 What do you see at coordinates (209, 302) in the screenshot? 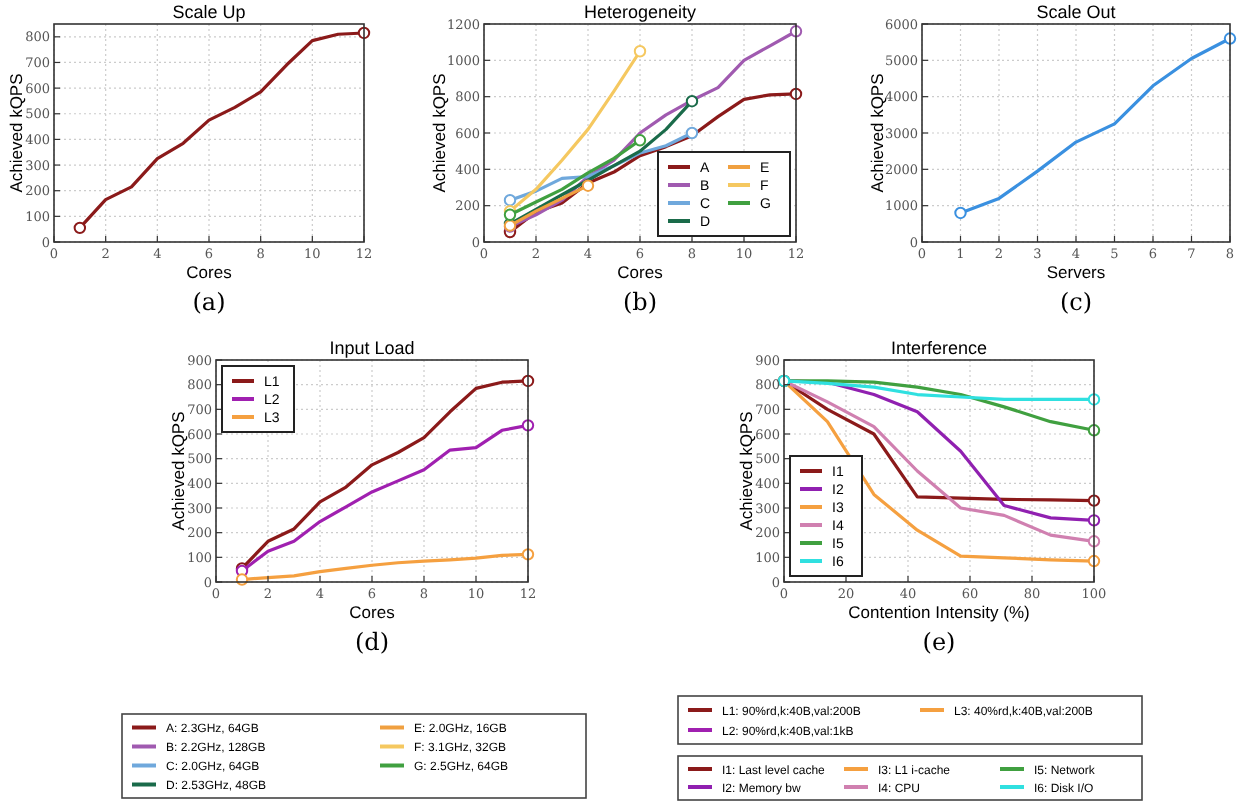
I see `text: (a)` at bounding box center [209, 302].